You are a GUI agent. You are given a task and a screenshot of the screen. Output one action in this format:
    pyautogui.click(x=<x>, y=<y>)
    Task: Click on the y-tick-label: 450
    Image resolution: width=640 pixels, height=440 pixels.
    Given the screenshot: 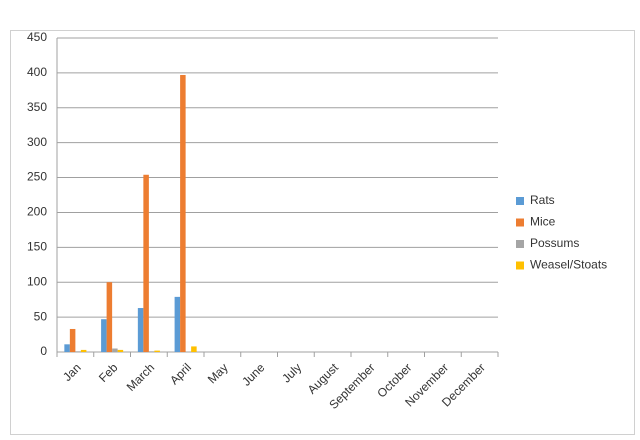 What is the action you would take?
    pyautogui.click(x=37, y=37)
    